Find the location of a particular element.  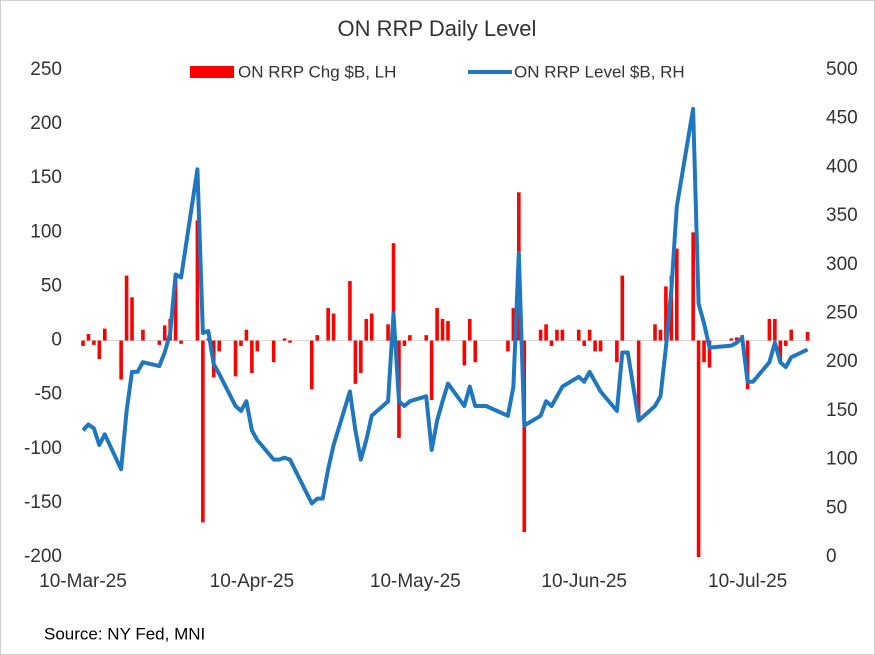

x-tick-label: 10-Jul-25 is located at coordinates (747, 581).